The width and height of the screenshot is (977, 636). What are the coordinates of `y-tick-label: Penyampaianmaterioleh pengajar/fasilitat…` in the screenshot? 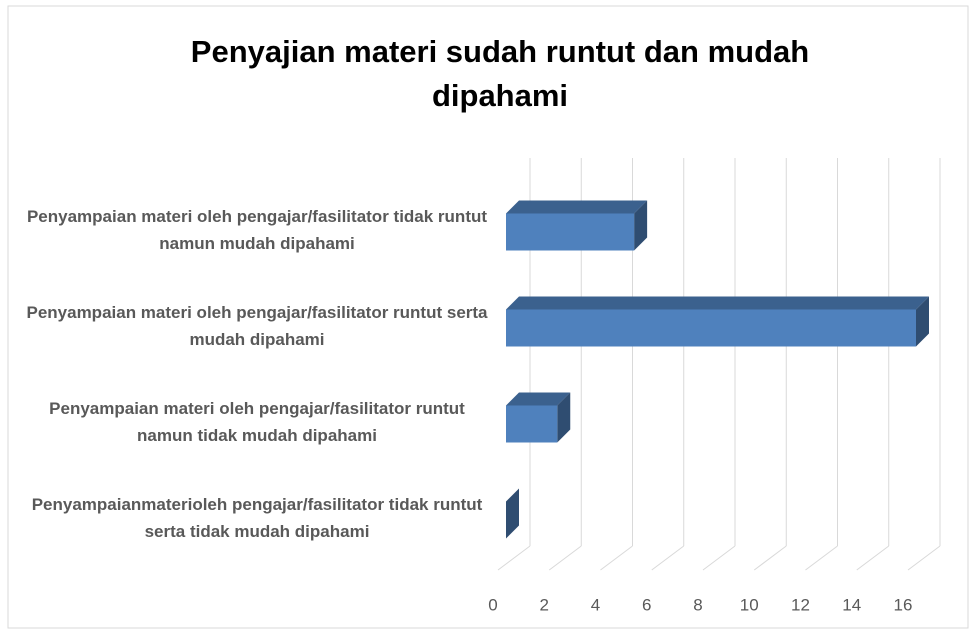 It's located at (257, 518).